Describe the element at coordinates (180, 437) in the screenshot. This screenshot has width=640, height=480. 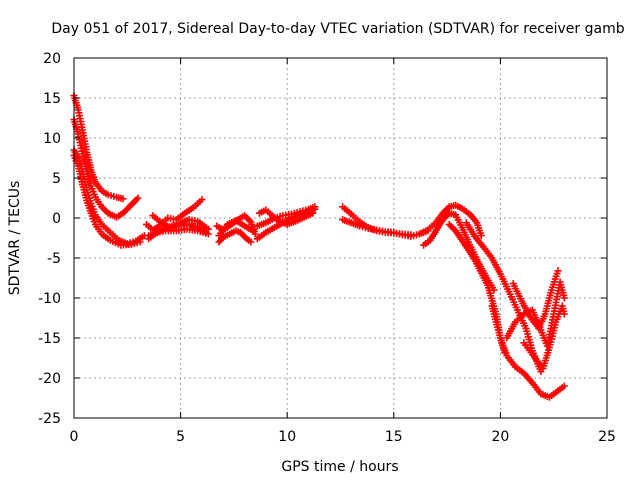
I see `x-tick-label: 5` at that location.